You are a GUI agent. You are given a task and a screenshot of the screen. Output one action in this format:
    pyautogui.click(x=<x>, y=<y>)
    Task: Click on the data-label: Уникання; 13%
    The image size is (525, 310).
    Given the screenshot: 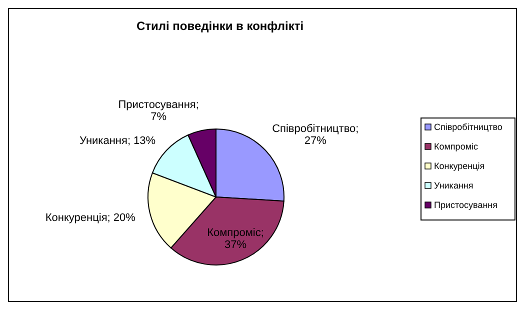 What is the action you would take?
    pyautogui.click(x=117, y=141)
    